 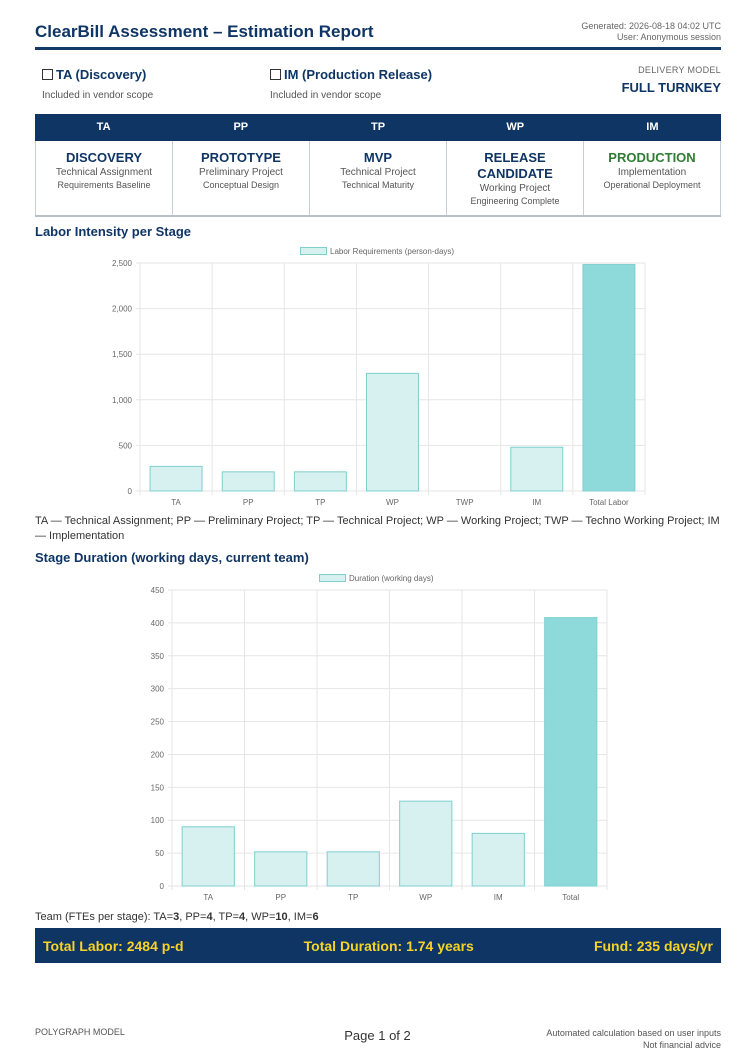 What do you see at coordinates (242, 917) in the screenshot?
I see `team-tp-value: 4` at bounding box center [242, 917].